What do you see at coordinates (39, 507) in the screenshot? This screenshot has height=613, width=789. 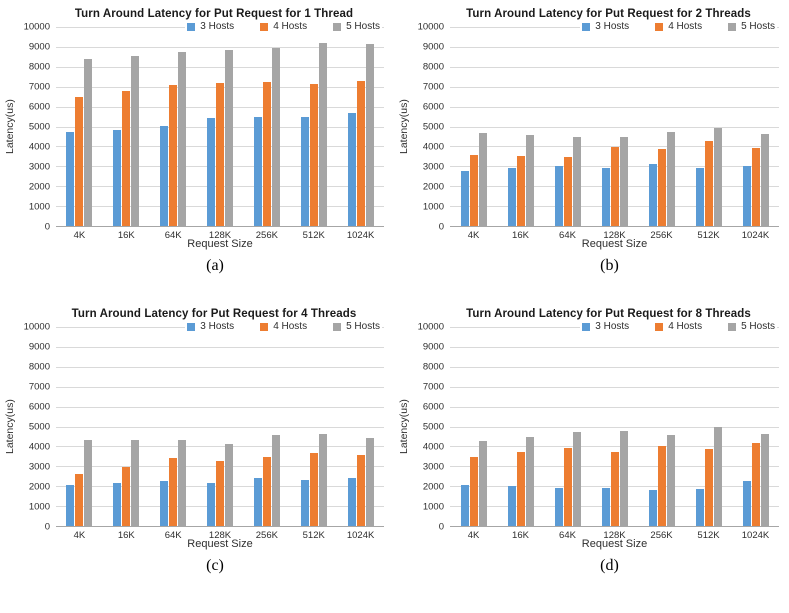 I see `y-tick-label: 1000` at bounding box center [39, 507].